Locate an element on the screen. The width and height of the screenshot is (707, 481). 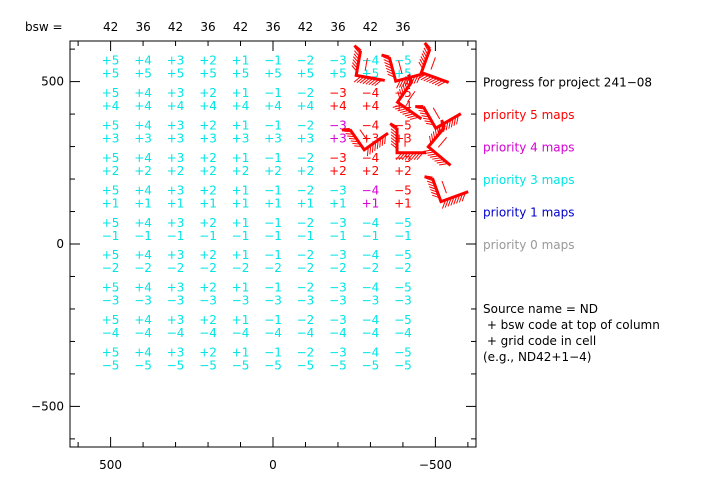
cell-column-code: −5 is located at coordinates (403, 288).